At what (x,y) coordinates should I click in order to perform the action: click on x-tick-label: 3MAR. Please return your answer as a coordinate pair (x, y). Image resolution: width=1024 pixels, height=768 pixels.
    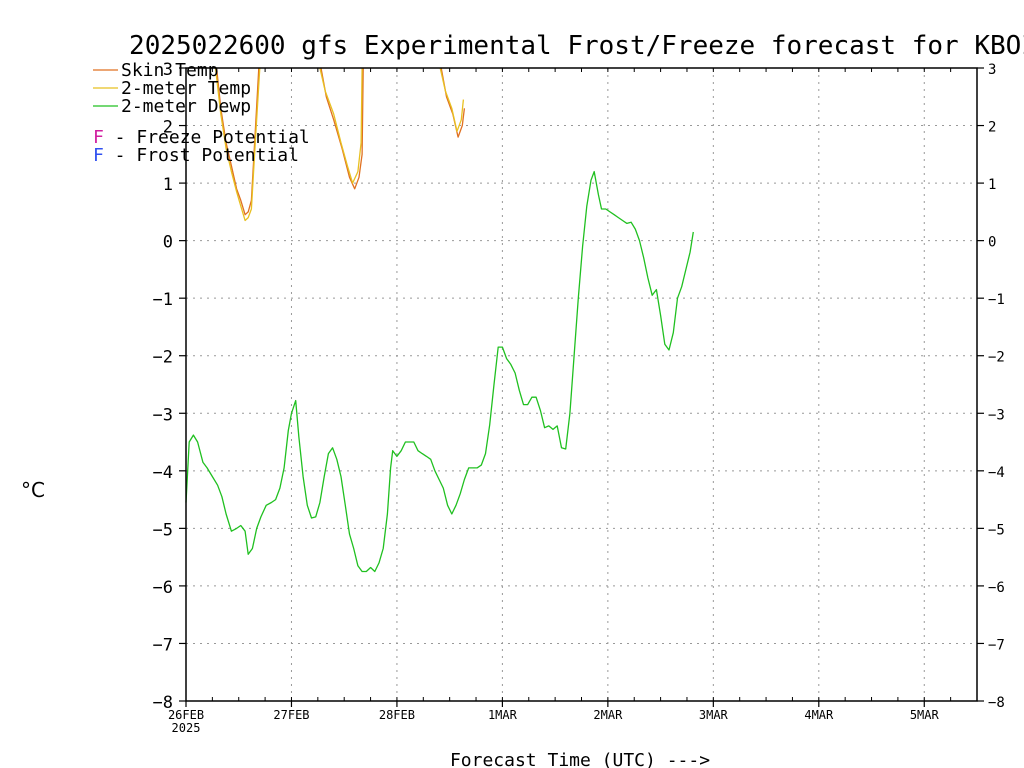
    Looking at the image, I should click on (714, 715).